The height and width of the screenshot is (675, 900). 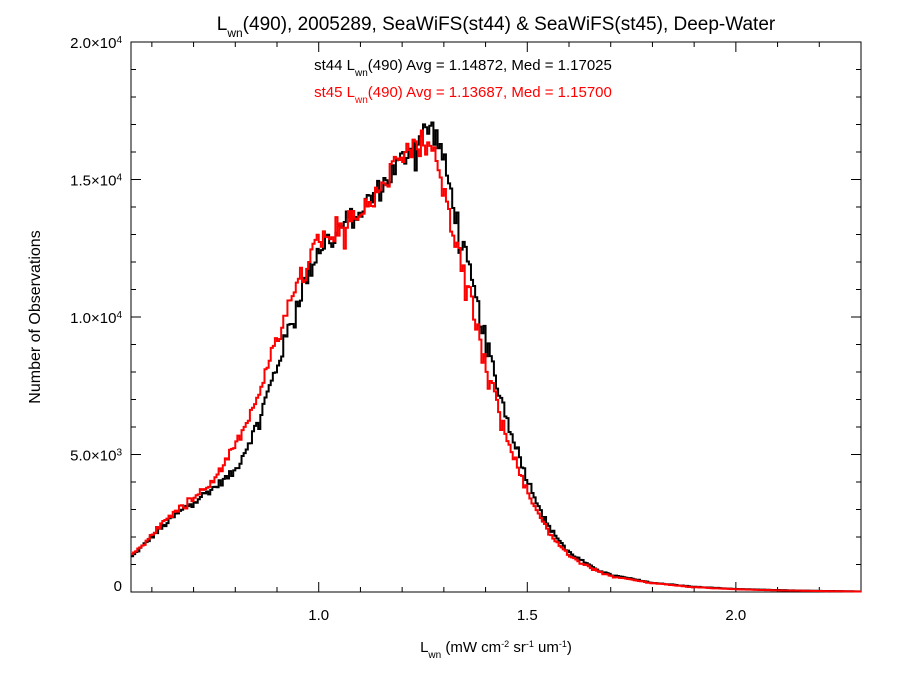 I want to click on x-tick-label: 2.0, so click(x=735, y=615).